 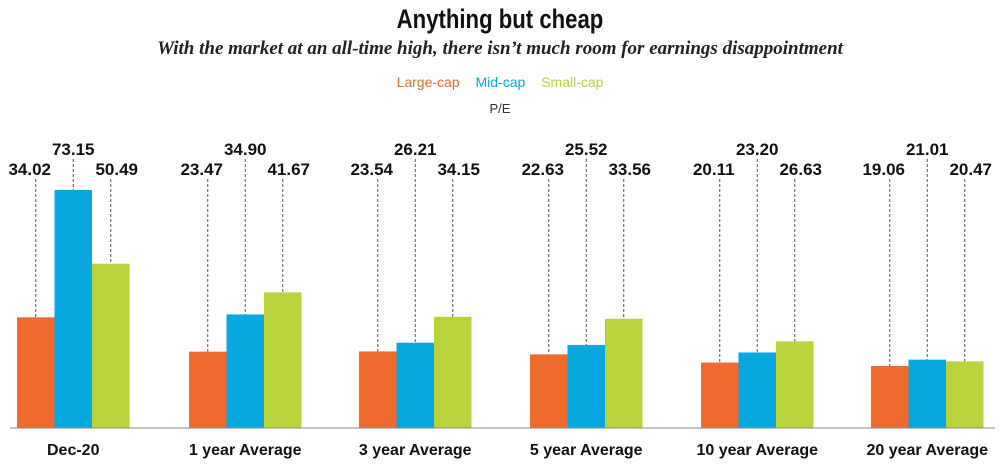 What do you see at coordinates (629, 169) in the screenshot?
I see `data-label-small-cap-4: 33.56` at bounding box center [629, 169].